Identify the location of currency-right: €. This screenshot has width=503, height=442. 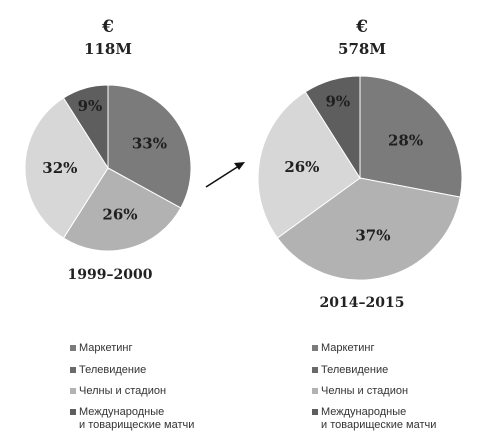
(361, 27).